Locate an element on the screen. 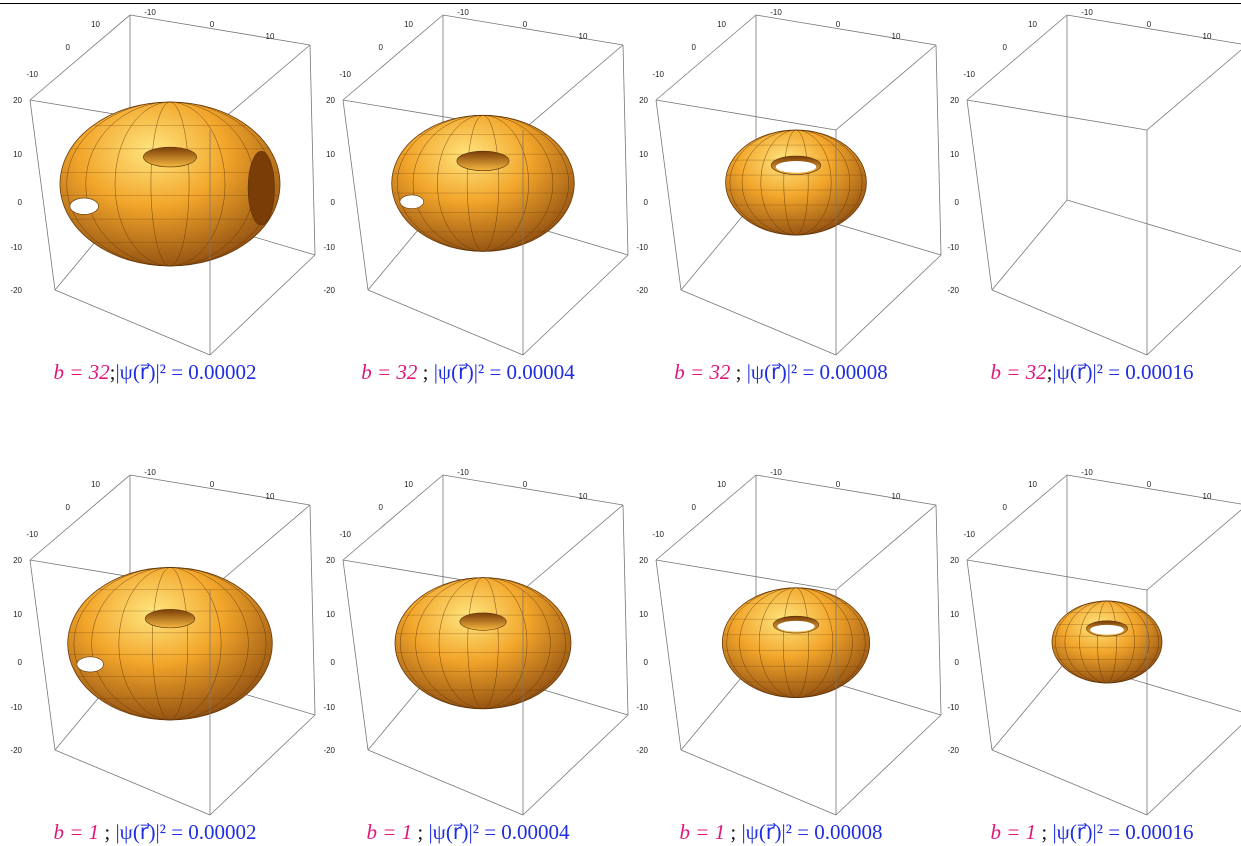 The width and height of the screenshot is (1241, 846). panel-caption: b = 32;|ψ(r⃗)|² = 0.00002 is located at coordinates (155, 372).